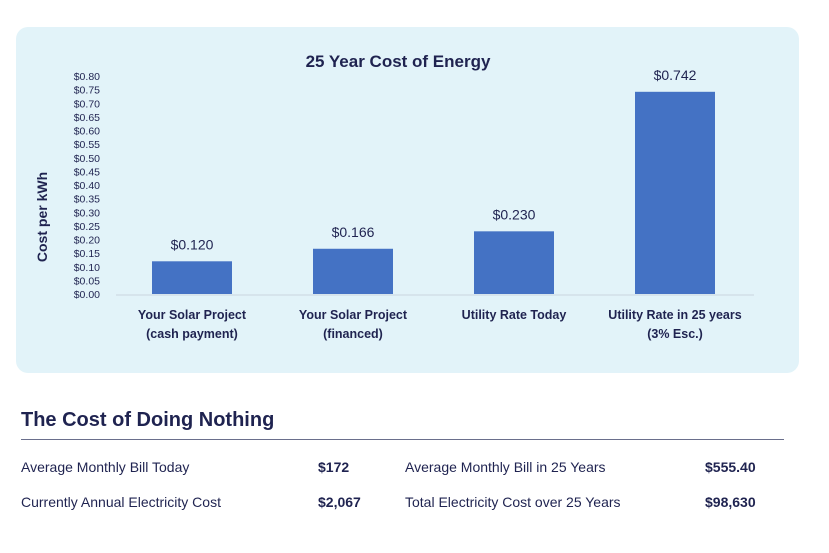 This screenshot has width=829, height=553. Describe the element at coordinates (730, 467) in the screenshot. I see `avg-monthly-bill-25yr-value: $555.40` at that location.